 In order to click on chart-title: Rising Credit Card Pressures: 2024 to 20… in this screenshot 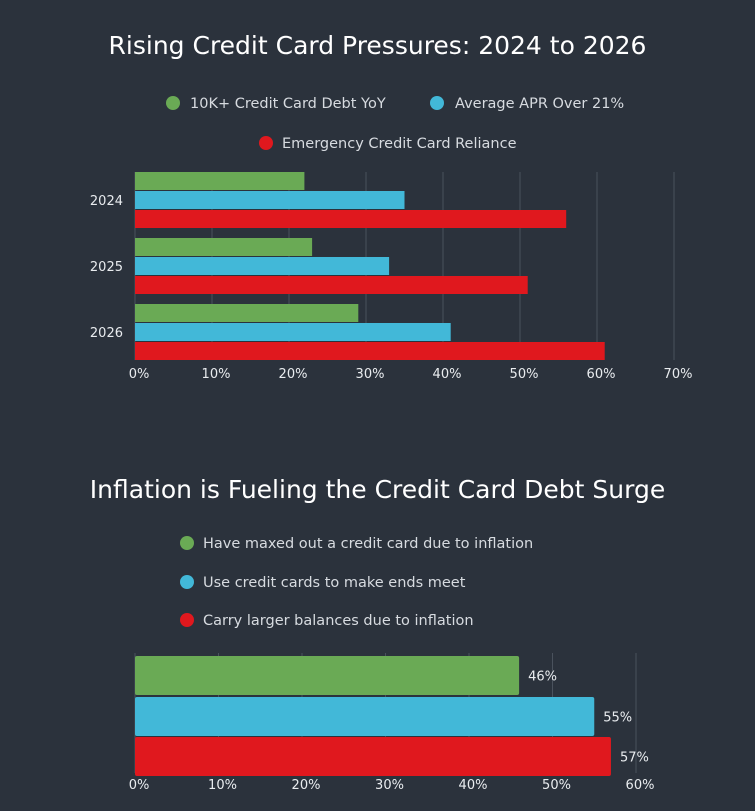, I will do `click(378, 45)`.